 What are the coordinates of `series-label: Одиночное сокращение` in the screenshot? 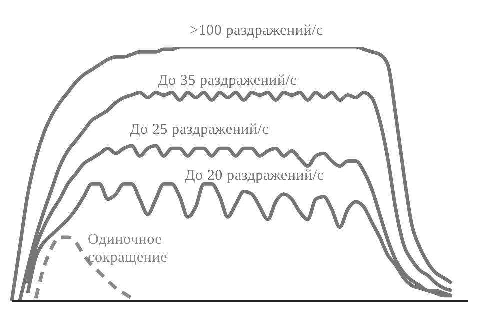 It's located at (128, 249).